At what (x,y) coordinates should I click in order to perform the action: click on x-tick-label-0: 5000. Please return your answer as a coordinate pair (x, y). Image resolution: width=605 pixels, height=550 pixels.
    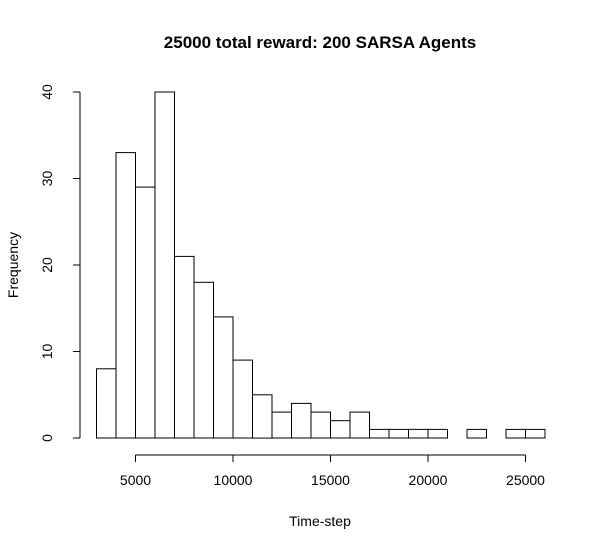
    Looking at the image, I should click on (135, 480).